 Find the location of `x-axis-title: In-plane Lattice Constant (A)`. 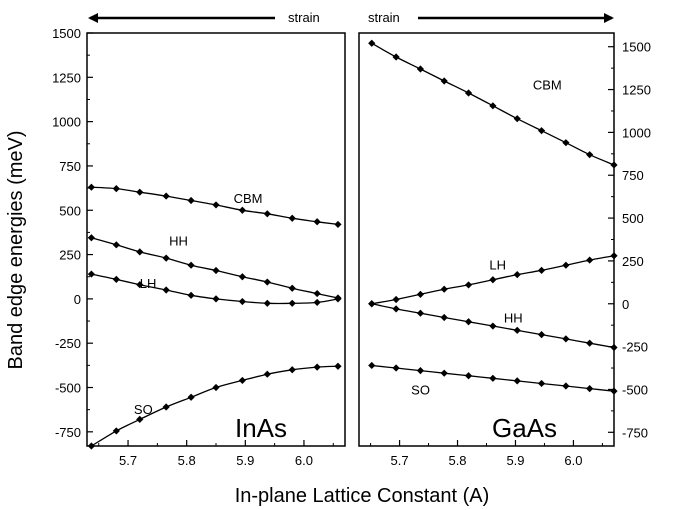

x-axis-title: In-plane Lattice Constant (A) is located at coordinates (362, 496).